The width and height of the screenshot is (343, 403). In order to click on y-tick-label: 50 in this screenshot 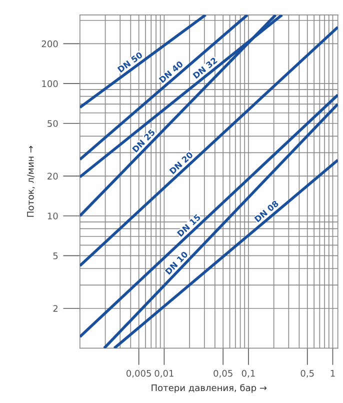, I will do `click(53, 123)`.